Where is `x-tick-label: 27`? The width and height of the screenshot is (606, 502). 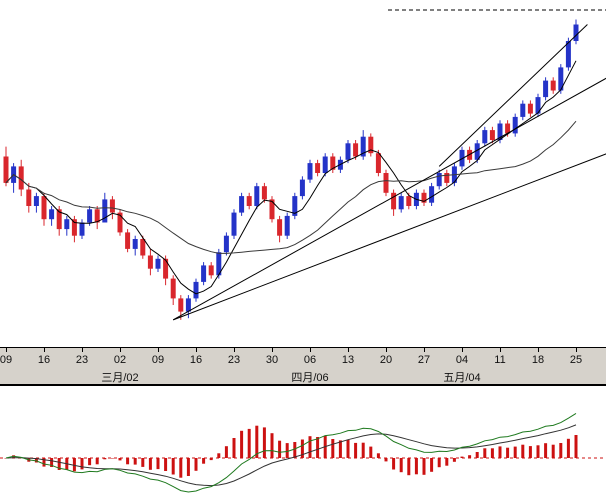 x-tick-label: 27 is located at coordinates (424, 360).